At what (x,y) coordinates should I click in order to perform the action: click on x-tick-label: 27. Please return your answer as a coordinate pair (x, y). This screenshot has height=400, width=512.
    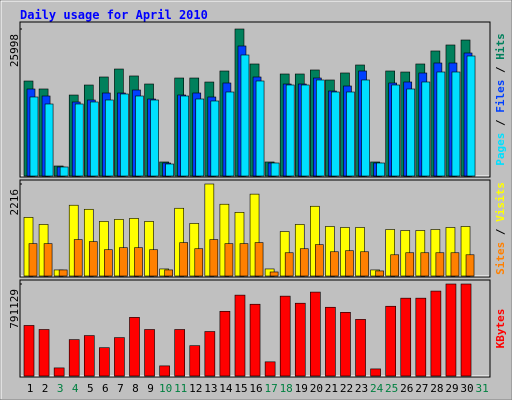
    Looking at the image, I should click on (421, 388).